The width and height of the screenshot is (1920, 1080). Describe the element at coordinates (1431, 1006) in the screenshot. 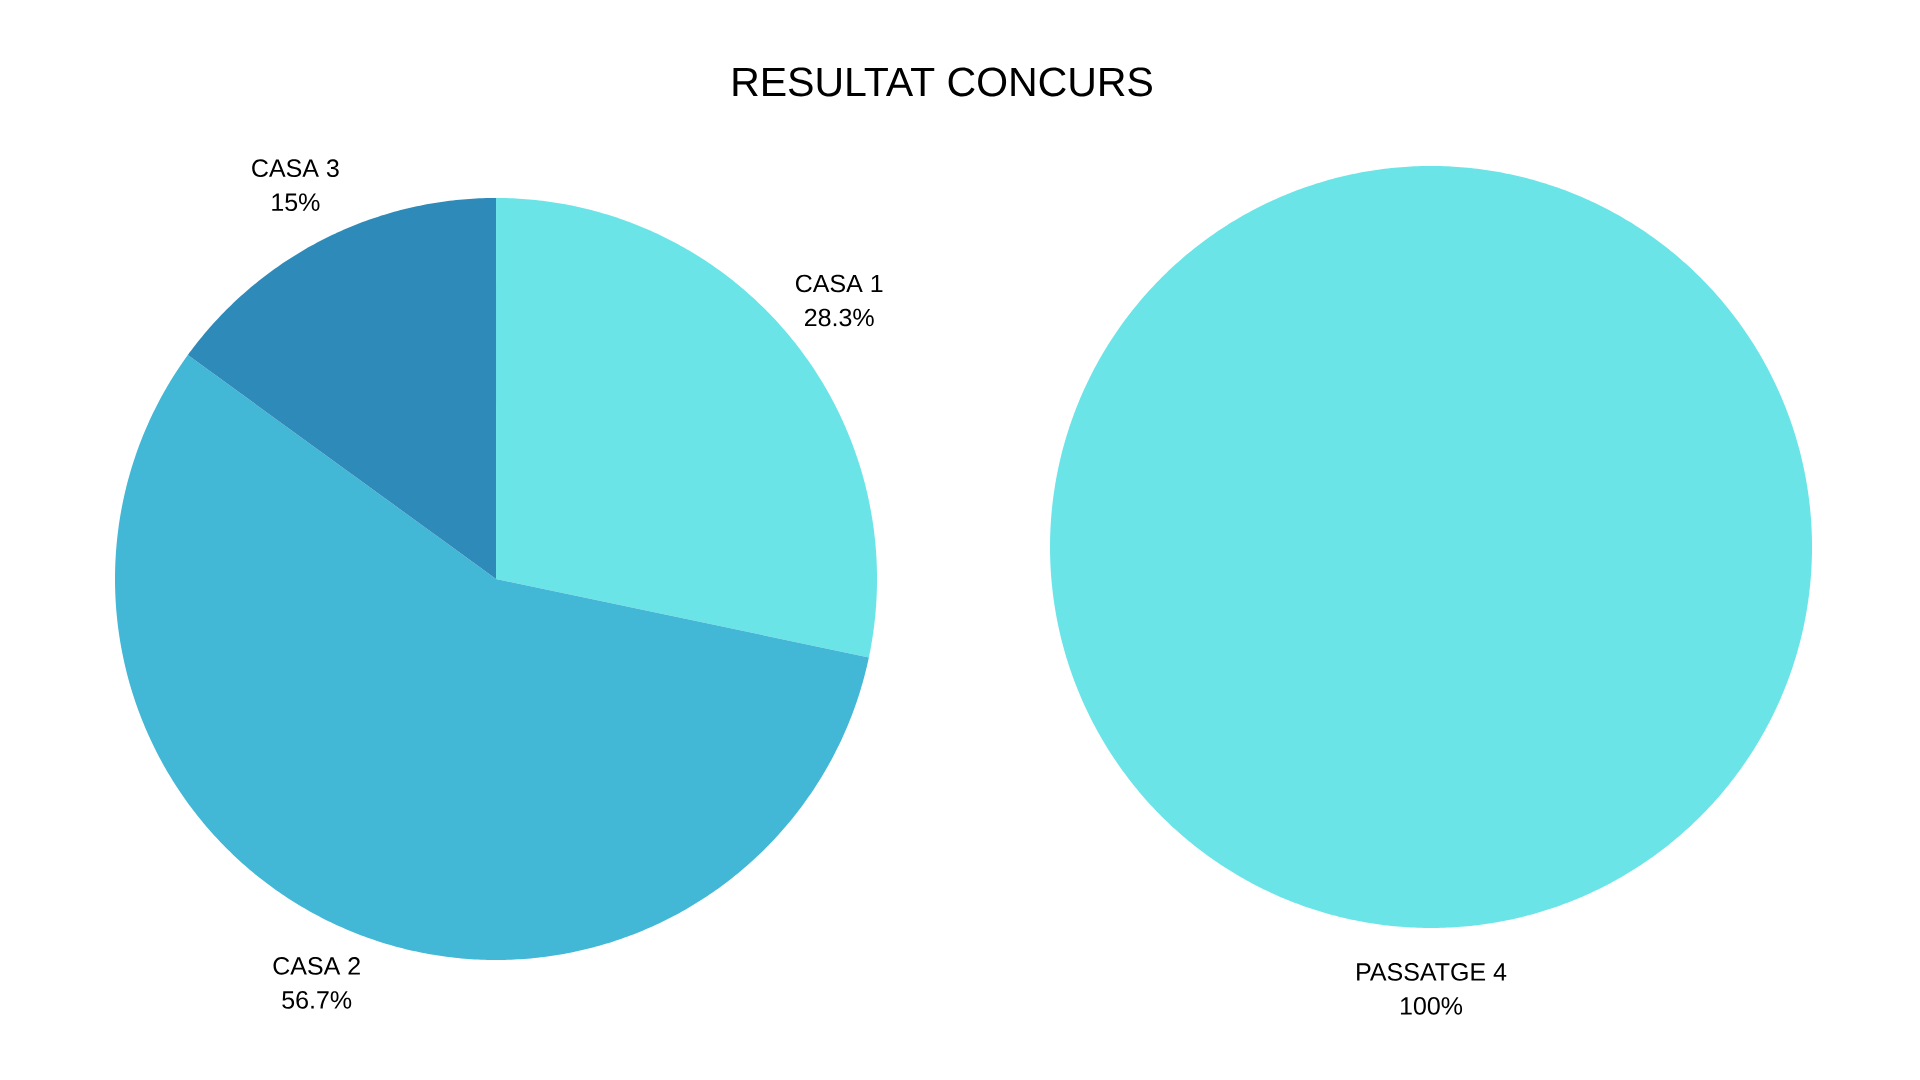

I see `data-label: 100%` at that location.